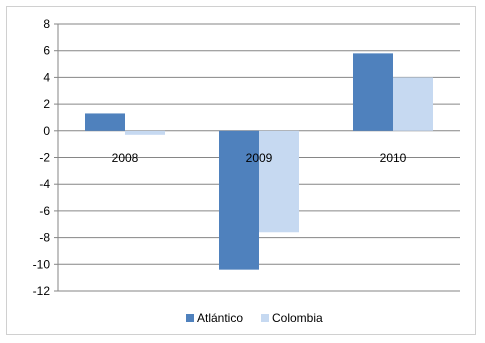  I want to click on category-label: 2009, so click(259, 158).